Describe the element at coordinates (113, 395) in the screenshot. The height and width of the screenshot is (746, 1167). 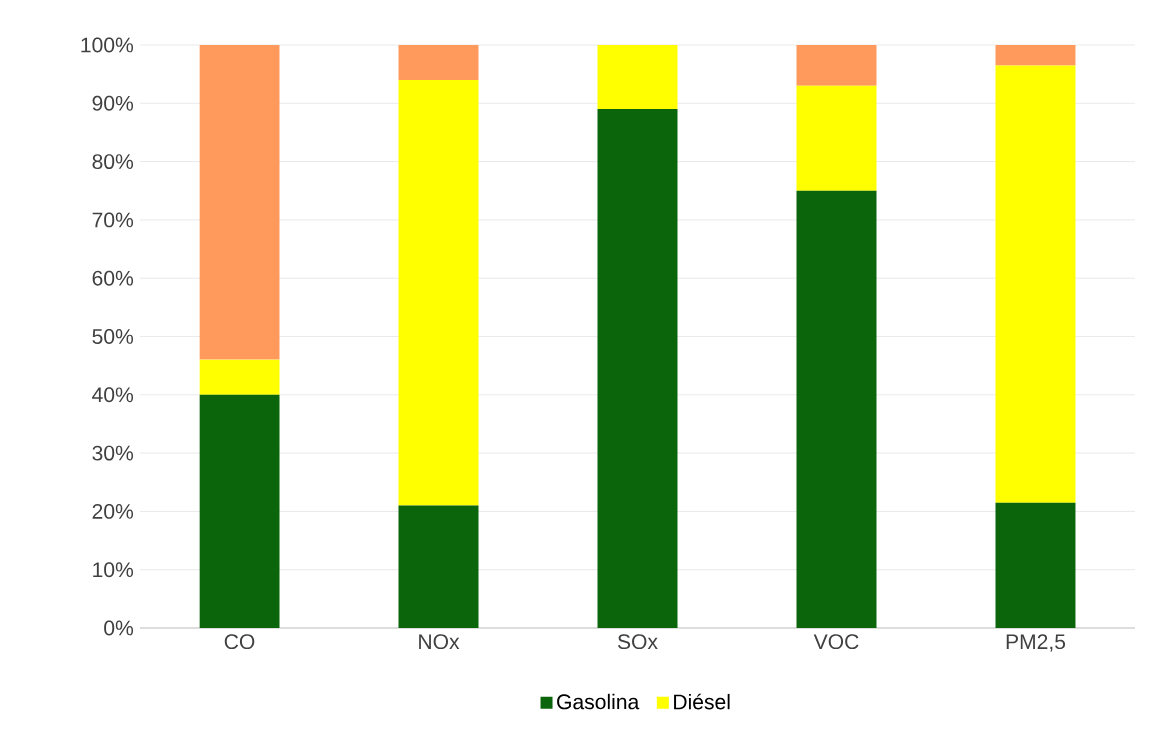
I see `y-tick-label: 40%` at that location.